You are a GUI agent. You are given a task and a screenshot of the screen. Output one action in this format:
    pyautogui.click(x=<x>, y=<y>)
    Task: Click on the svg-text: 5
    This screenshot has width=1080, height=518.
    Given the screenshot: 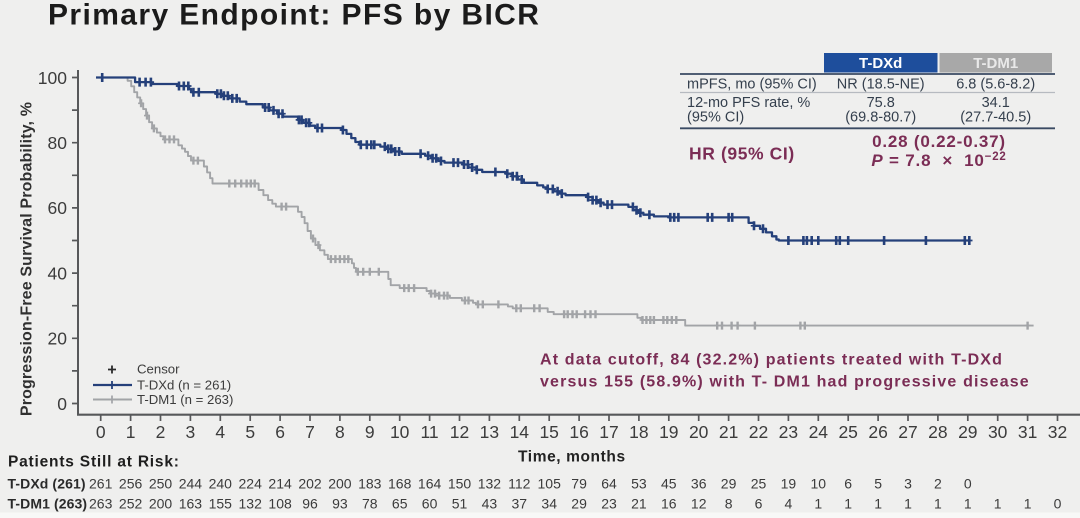 What is the action you would take?
    pyautogui.click(x=878, y=484)
    